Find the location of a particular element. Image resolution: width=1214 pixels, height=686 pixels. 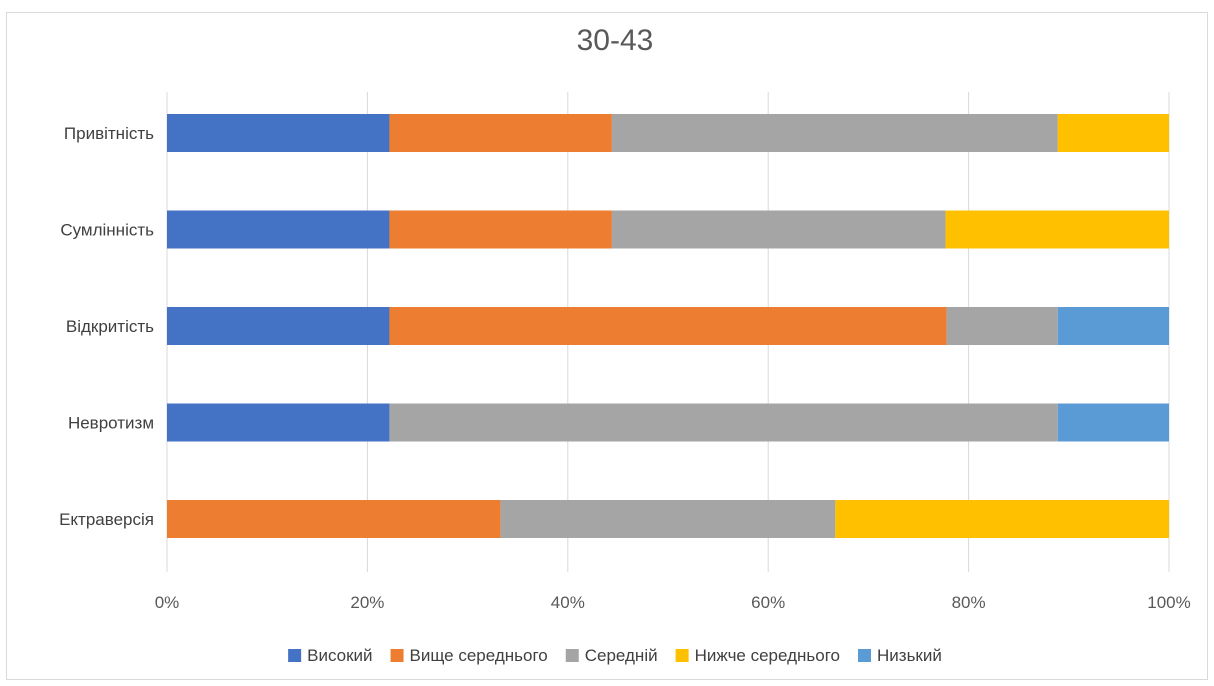

legend-label: Нижче середнього is located at coordinates (767, 655).